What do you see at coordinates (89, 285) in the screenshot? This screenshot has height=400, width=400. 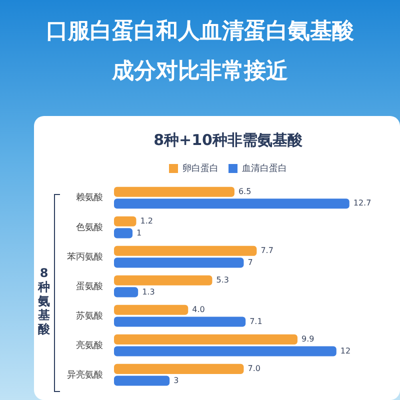 I see `y-tick-label: 蛋氨酸` at bounding box center [89, 285].